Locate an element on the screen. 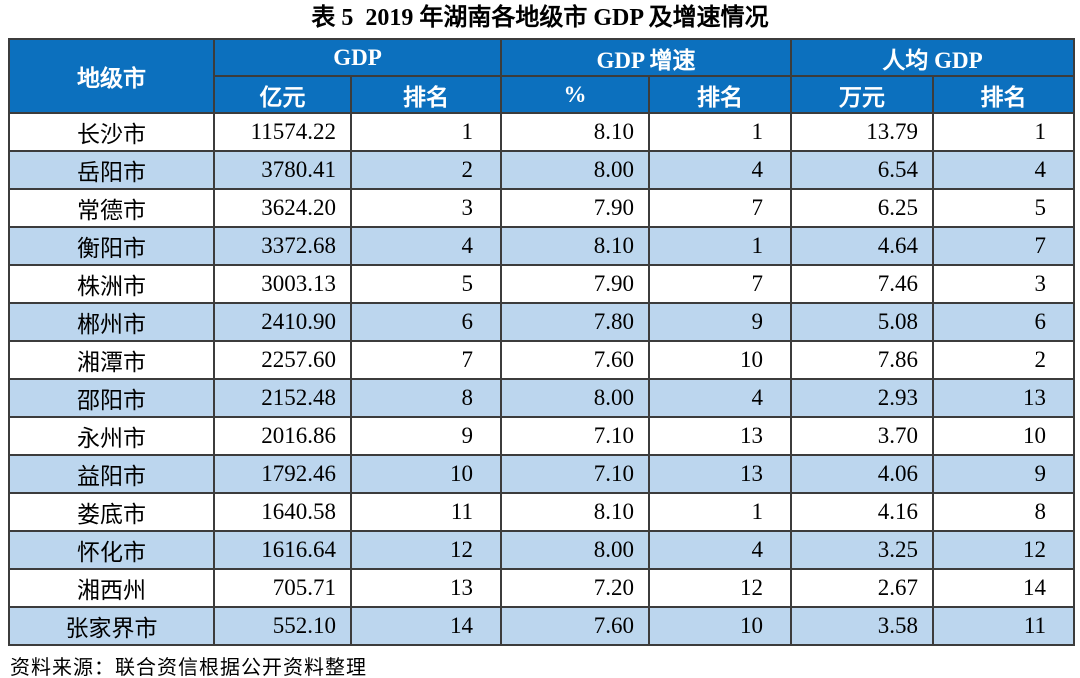 This screenshot has height=678, width=1080. growth-rank: 12 is located at coordinates (720, 588).